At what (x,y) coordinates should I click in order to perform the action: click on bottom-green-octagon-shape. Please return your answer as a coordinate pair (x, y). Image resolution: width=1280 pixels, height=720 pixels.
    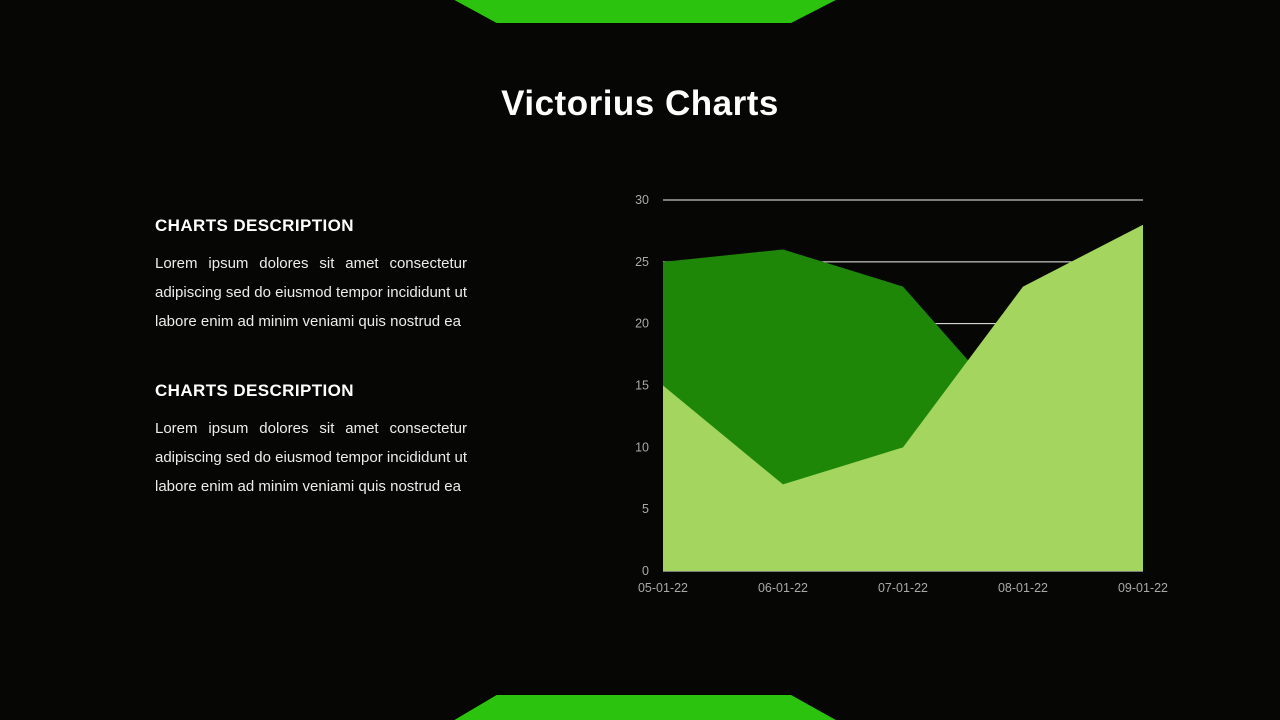
    Looking at the image, I should click on (645, 707).